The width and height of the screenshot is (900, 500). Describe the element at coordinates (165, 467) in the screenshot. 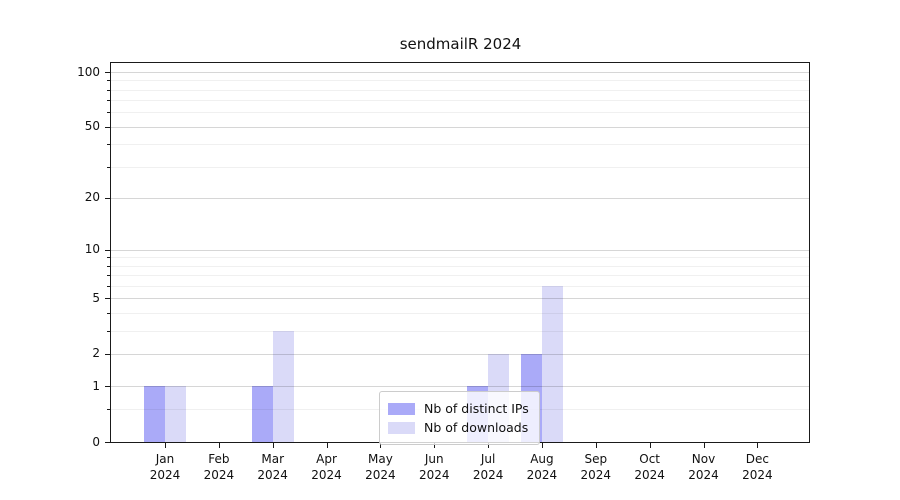

I see `x-tick-label: Jan 2024` at that location.